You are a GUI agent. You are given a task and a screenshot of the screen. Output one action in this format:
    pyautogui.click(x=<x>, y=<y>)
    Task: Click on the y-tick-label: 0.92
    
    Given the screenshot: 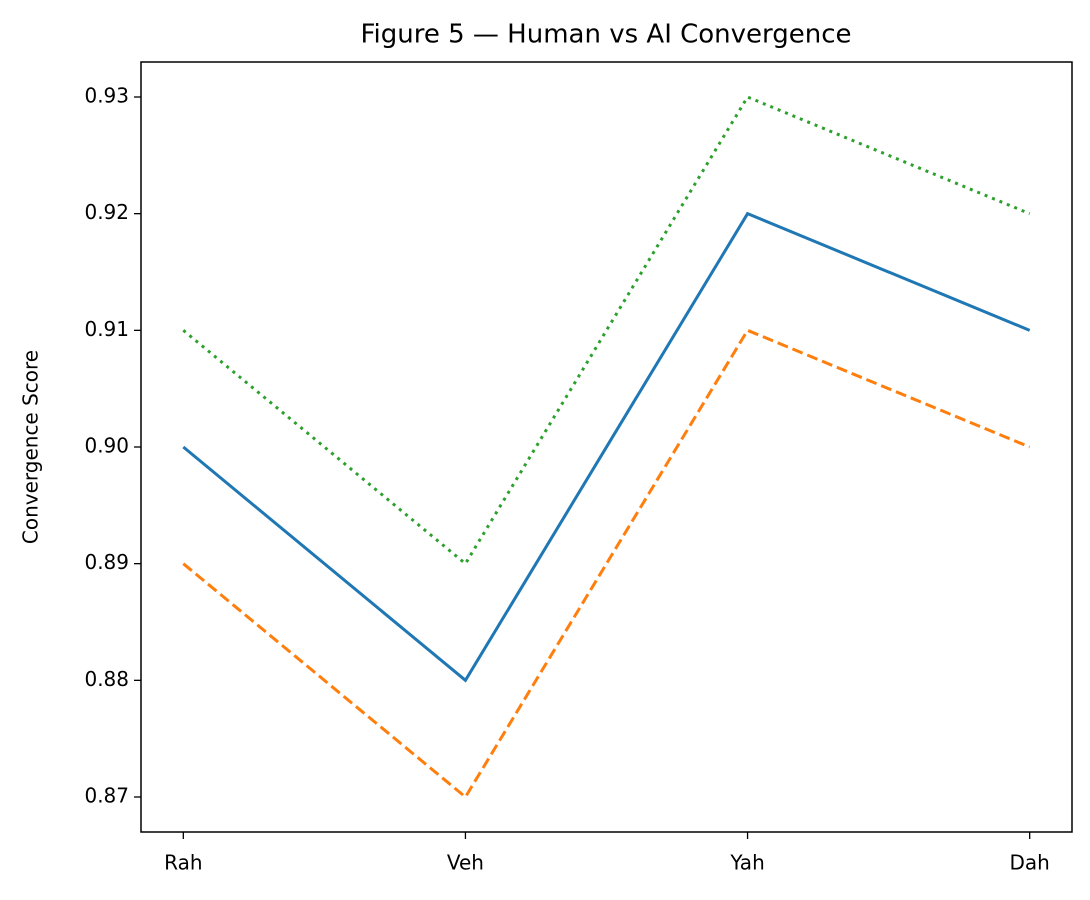 What is the action you would take?
    pyautogui.click(x=106, y=212)
    